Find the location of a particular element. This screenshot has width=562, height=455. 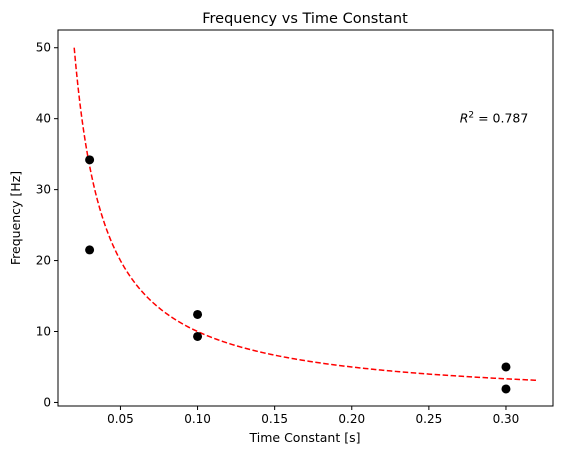

x-tick-label: 0.15 is located at coordinates (274, 419).